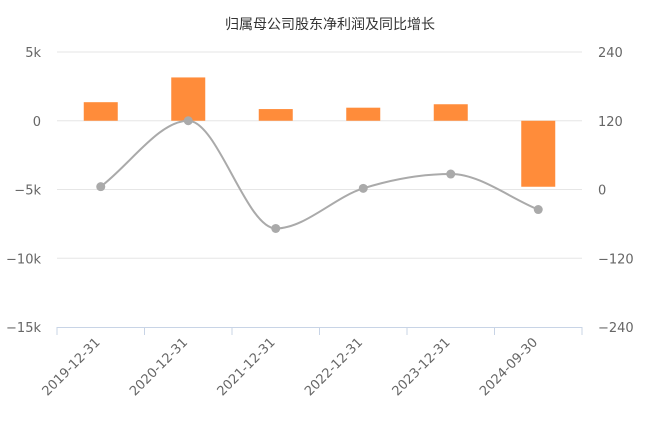 The height and width of the screenshot is (426, 660). I want to click on x-axis-tick-label: 2023-12-31, so click(422, 367).